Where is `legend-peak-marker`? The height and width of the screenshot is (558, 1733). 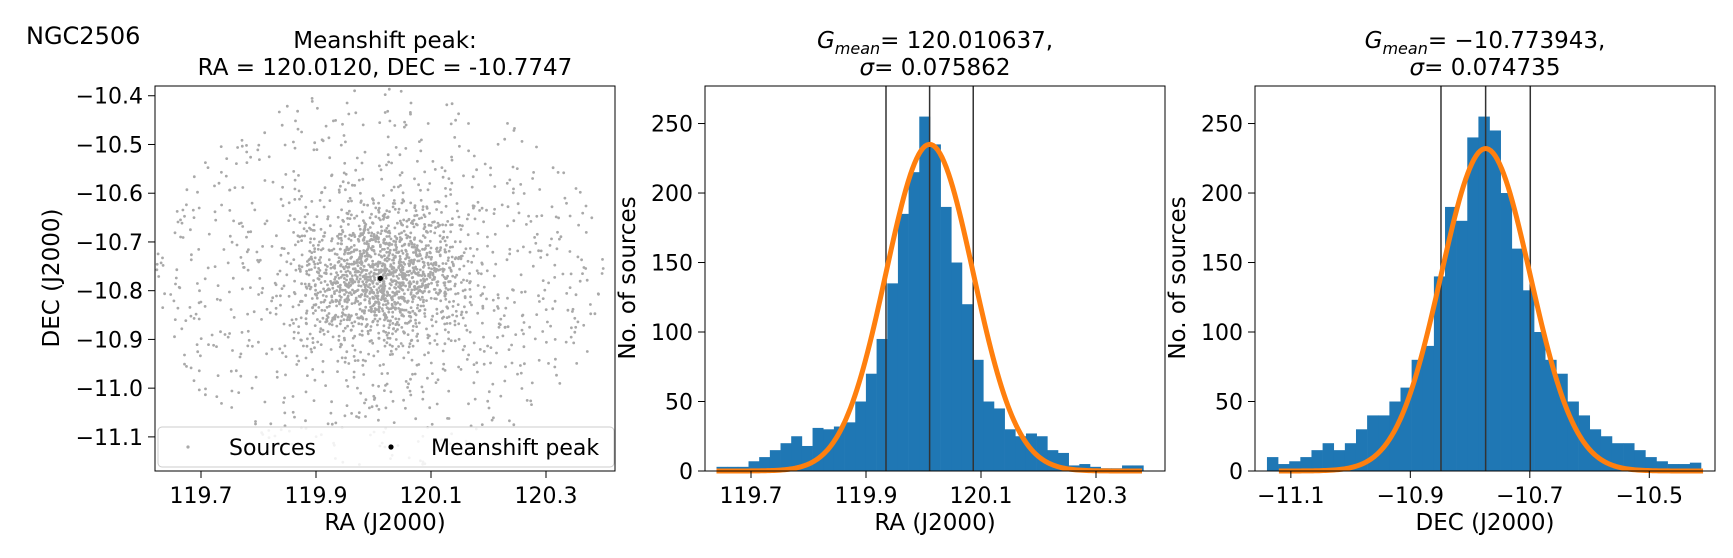
legend-peak-marker is located at coordinates (391, 447).